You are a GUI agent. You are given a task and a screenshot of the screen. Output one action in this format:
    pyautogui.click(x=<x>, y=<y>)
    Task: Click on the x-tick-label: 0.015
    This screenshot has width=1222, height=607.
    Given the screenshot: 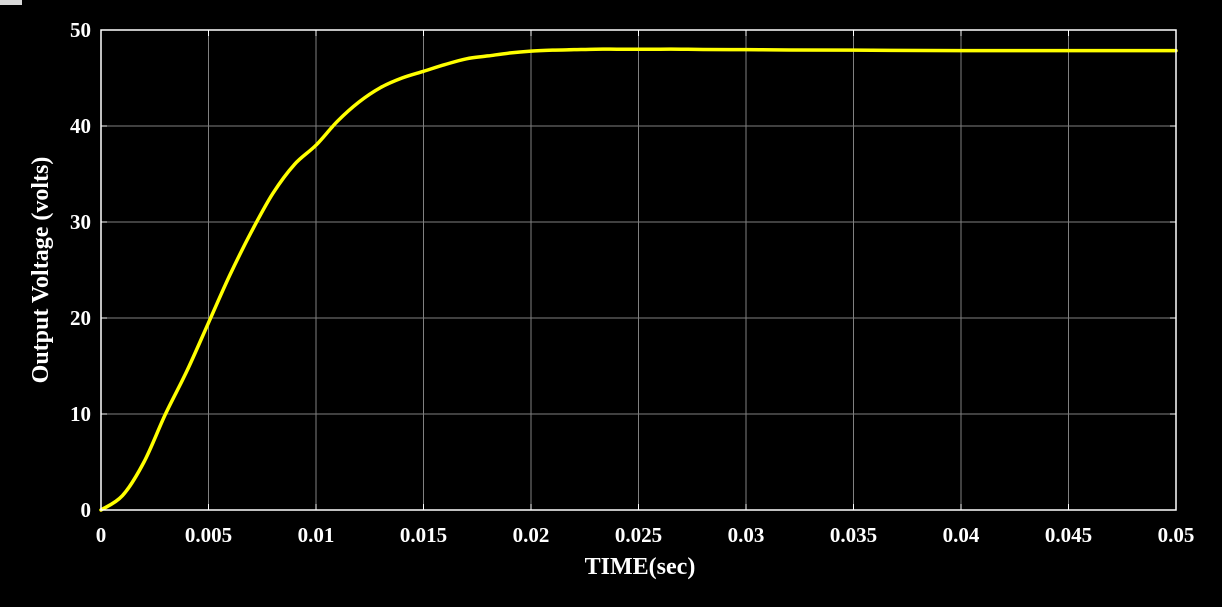 What is the action you would take?
    pyautogui.click(x=423, y=535)
    